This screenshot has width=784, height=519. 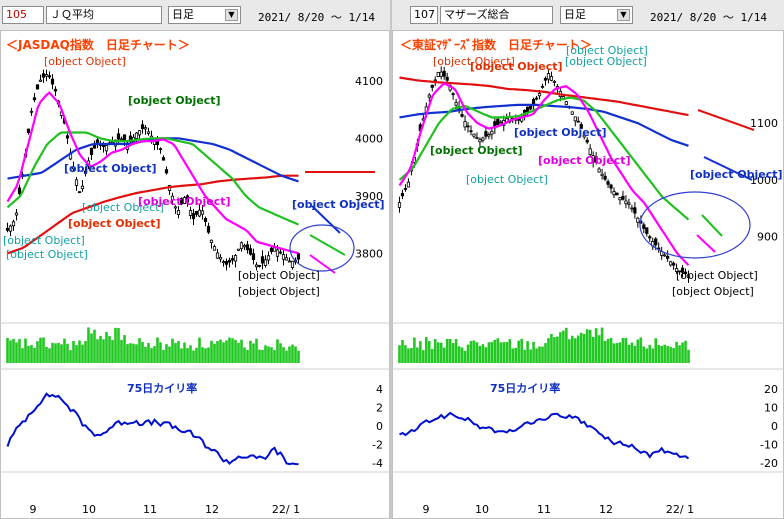 What do you see at coordinates (98, 44) in the screenshot?
I see `chart-title: ＜JASDAQ指数 日足チャート＞` at bounding box center [98, 44].